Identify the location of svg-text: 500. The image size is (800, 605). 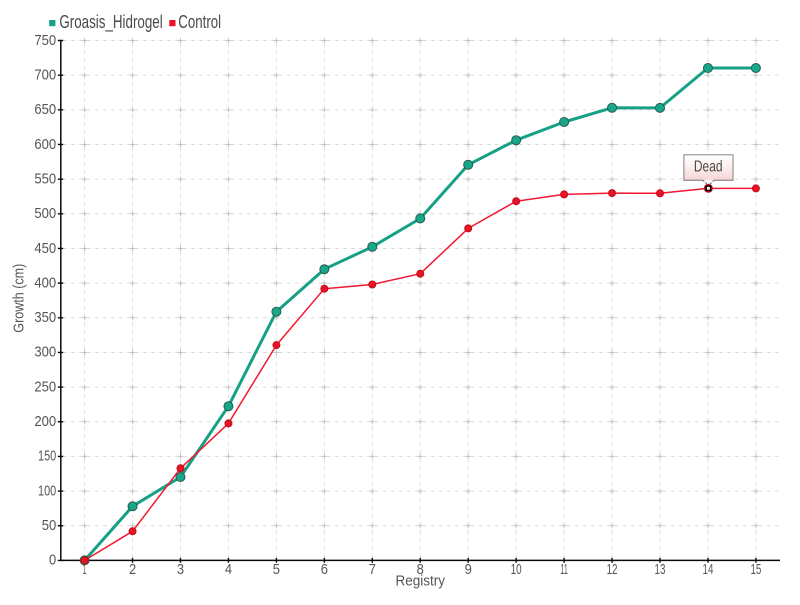
(45, 213).